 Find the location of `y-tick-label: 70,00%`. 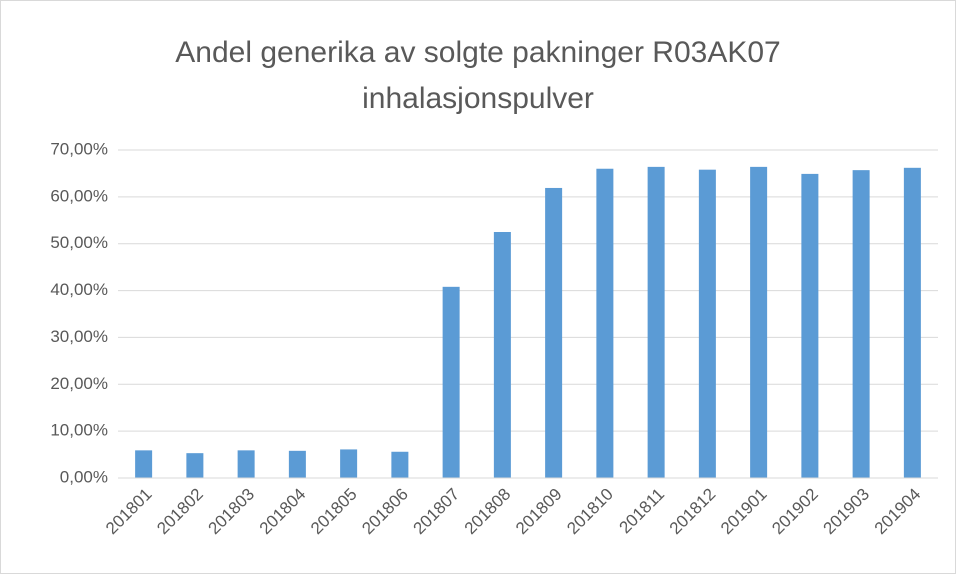

y-tick-label: 70,00% is located at coordinates (79, 148).